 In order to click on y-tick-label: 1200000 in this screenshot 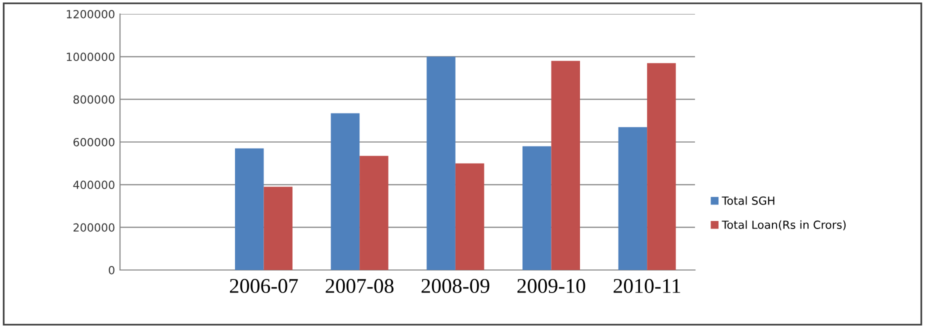, I will do `click(90, 14)`.